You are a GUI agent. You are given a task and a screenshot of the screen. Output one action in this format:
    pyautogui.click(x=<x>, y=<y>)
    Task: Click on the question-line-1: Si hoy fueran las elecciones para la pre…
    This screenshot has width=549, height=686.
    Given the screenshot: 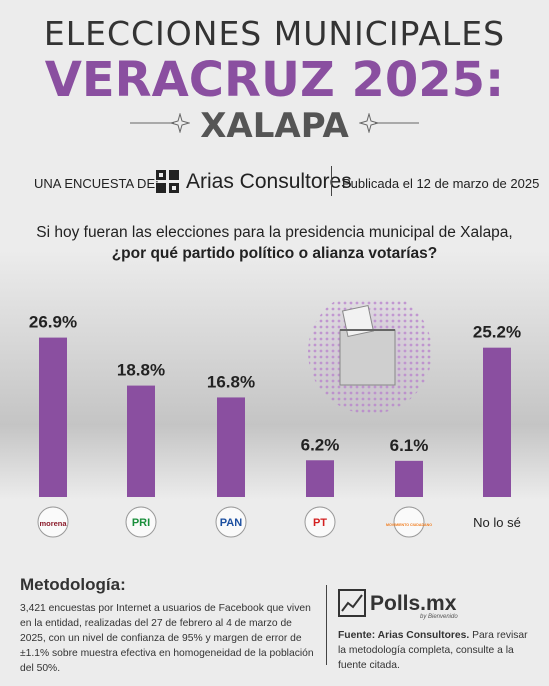 What is the action you would take?
    pyautogui.click(x=274, y=232)
    